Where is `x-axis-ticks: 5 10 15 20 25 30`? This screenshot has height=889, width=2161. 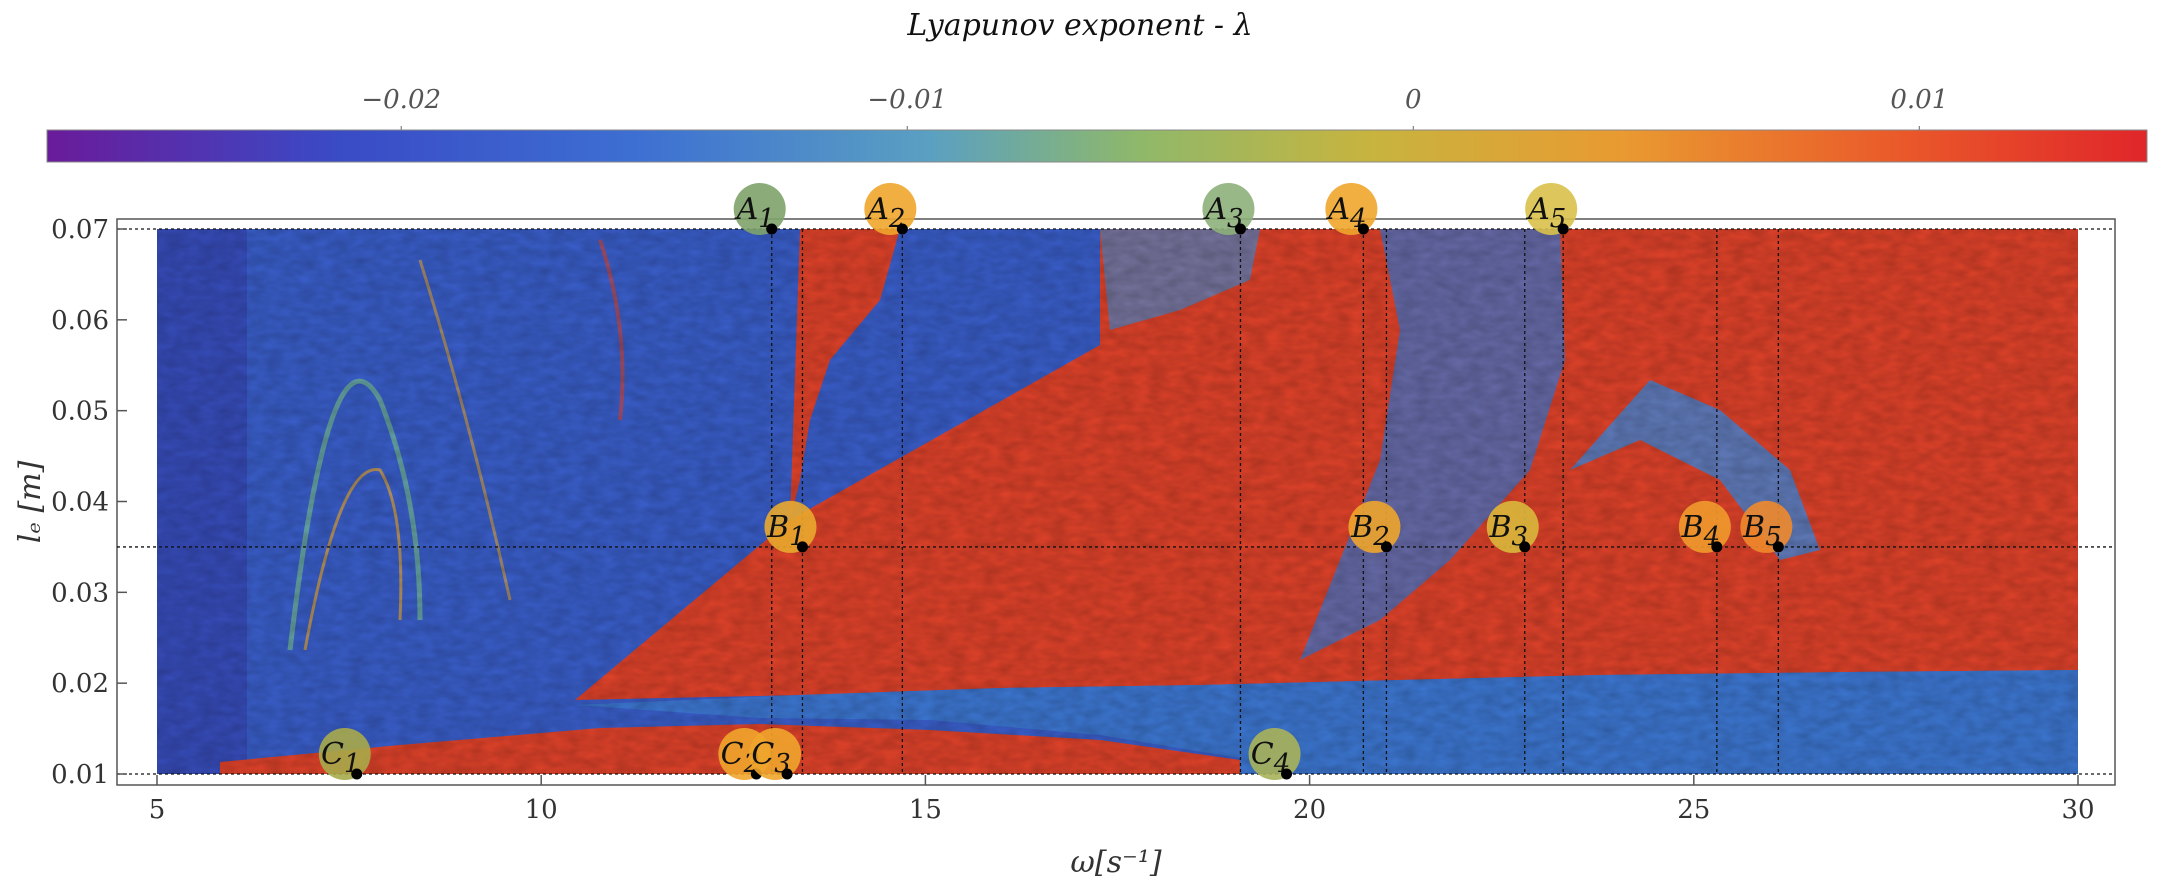 x-axis-ticks: 5 10 15 20 25 30 is located at coordinates (1122, 800).